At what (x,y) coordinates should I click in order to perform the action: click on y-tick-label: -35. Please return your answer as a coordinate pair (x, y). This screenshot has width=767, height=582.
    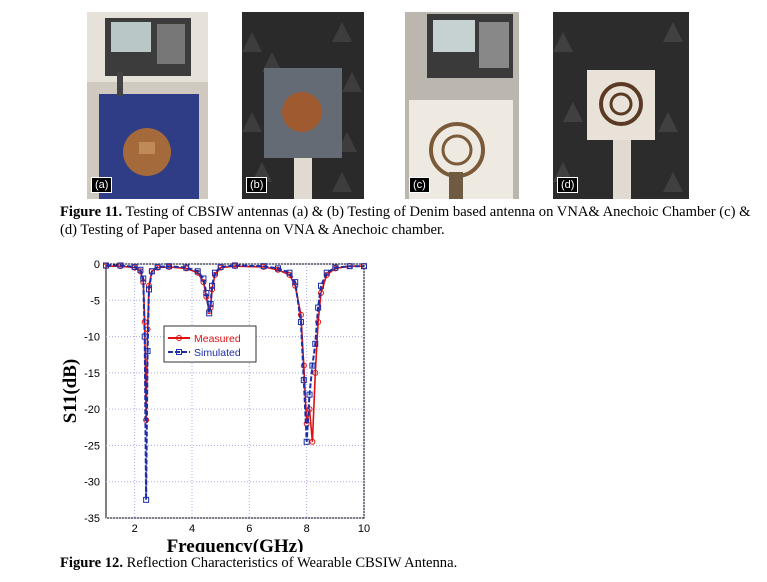
    Looking at the image, I should click on (92, 519).